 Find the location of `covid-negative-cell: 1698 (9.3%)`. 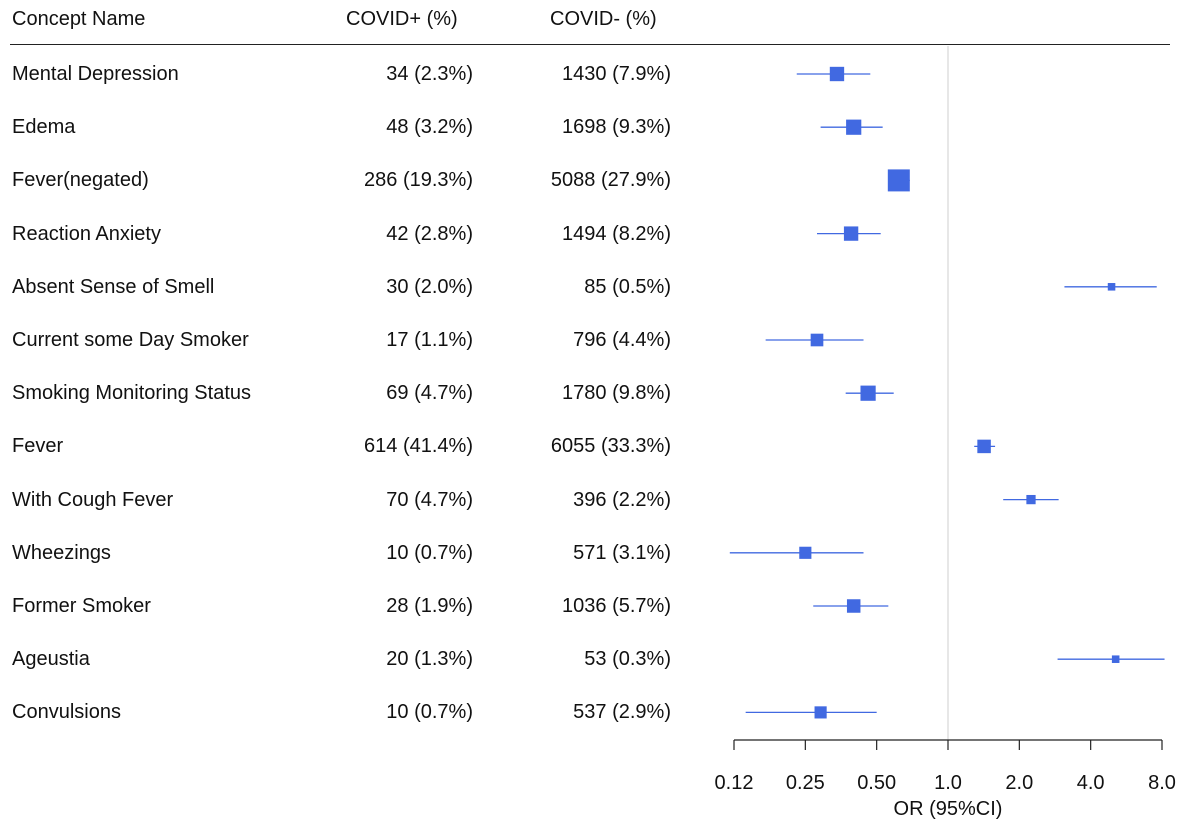

covid-negative-cell: 1698 (9.3%) is located at coordinates (616, 127).